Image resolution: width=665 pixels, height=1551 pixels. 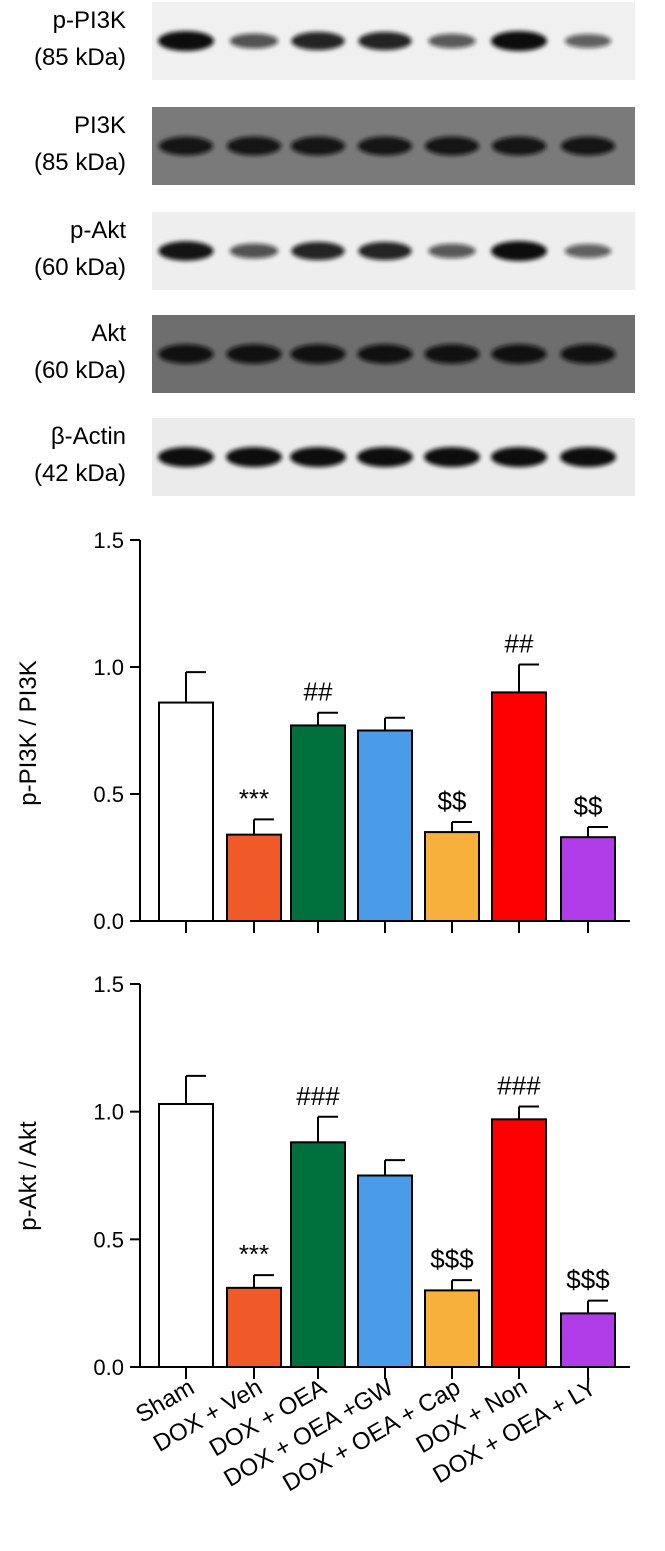 I want to click on blot-p-akt: p-Akt (60 kDa), so click(x=334, y=251).